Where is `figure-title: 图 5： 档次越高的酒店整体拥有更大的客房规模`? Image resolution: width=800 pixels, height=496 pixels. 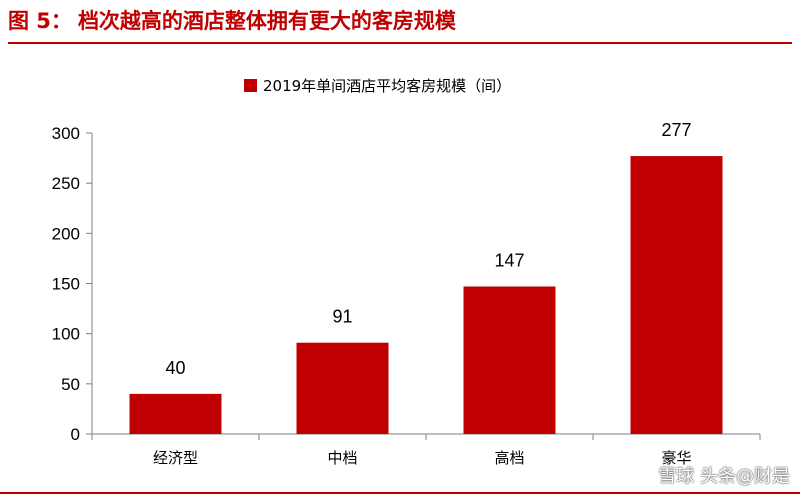
figure-title: 图 5： 档次越高的酒店整体拥有更大的客房规模 is located at coordinates (232, 21).